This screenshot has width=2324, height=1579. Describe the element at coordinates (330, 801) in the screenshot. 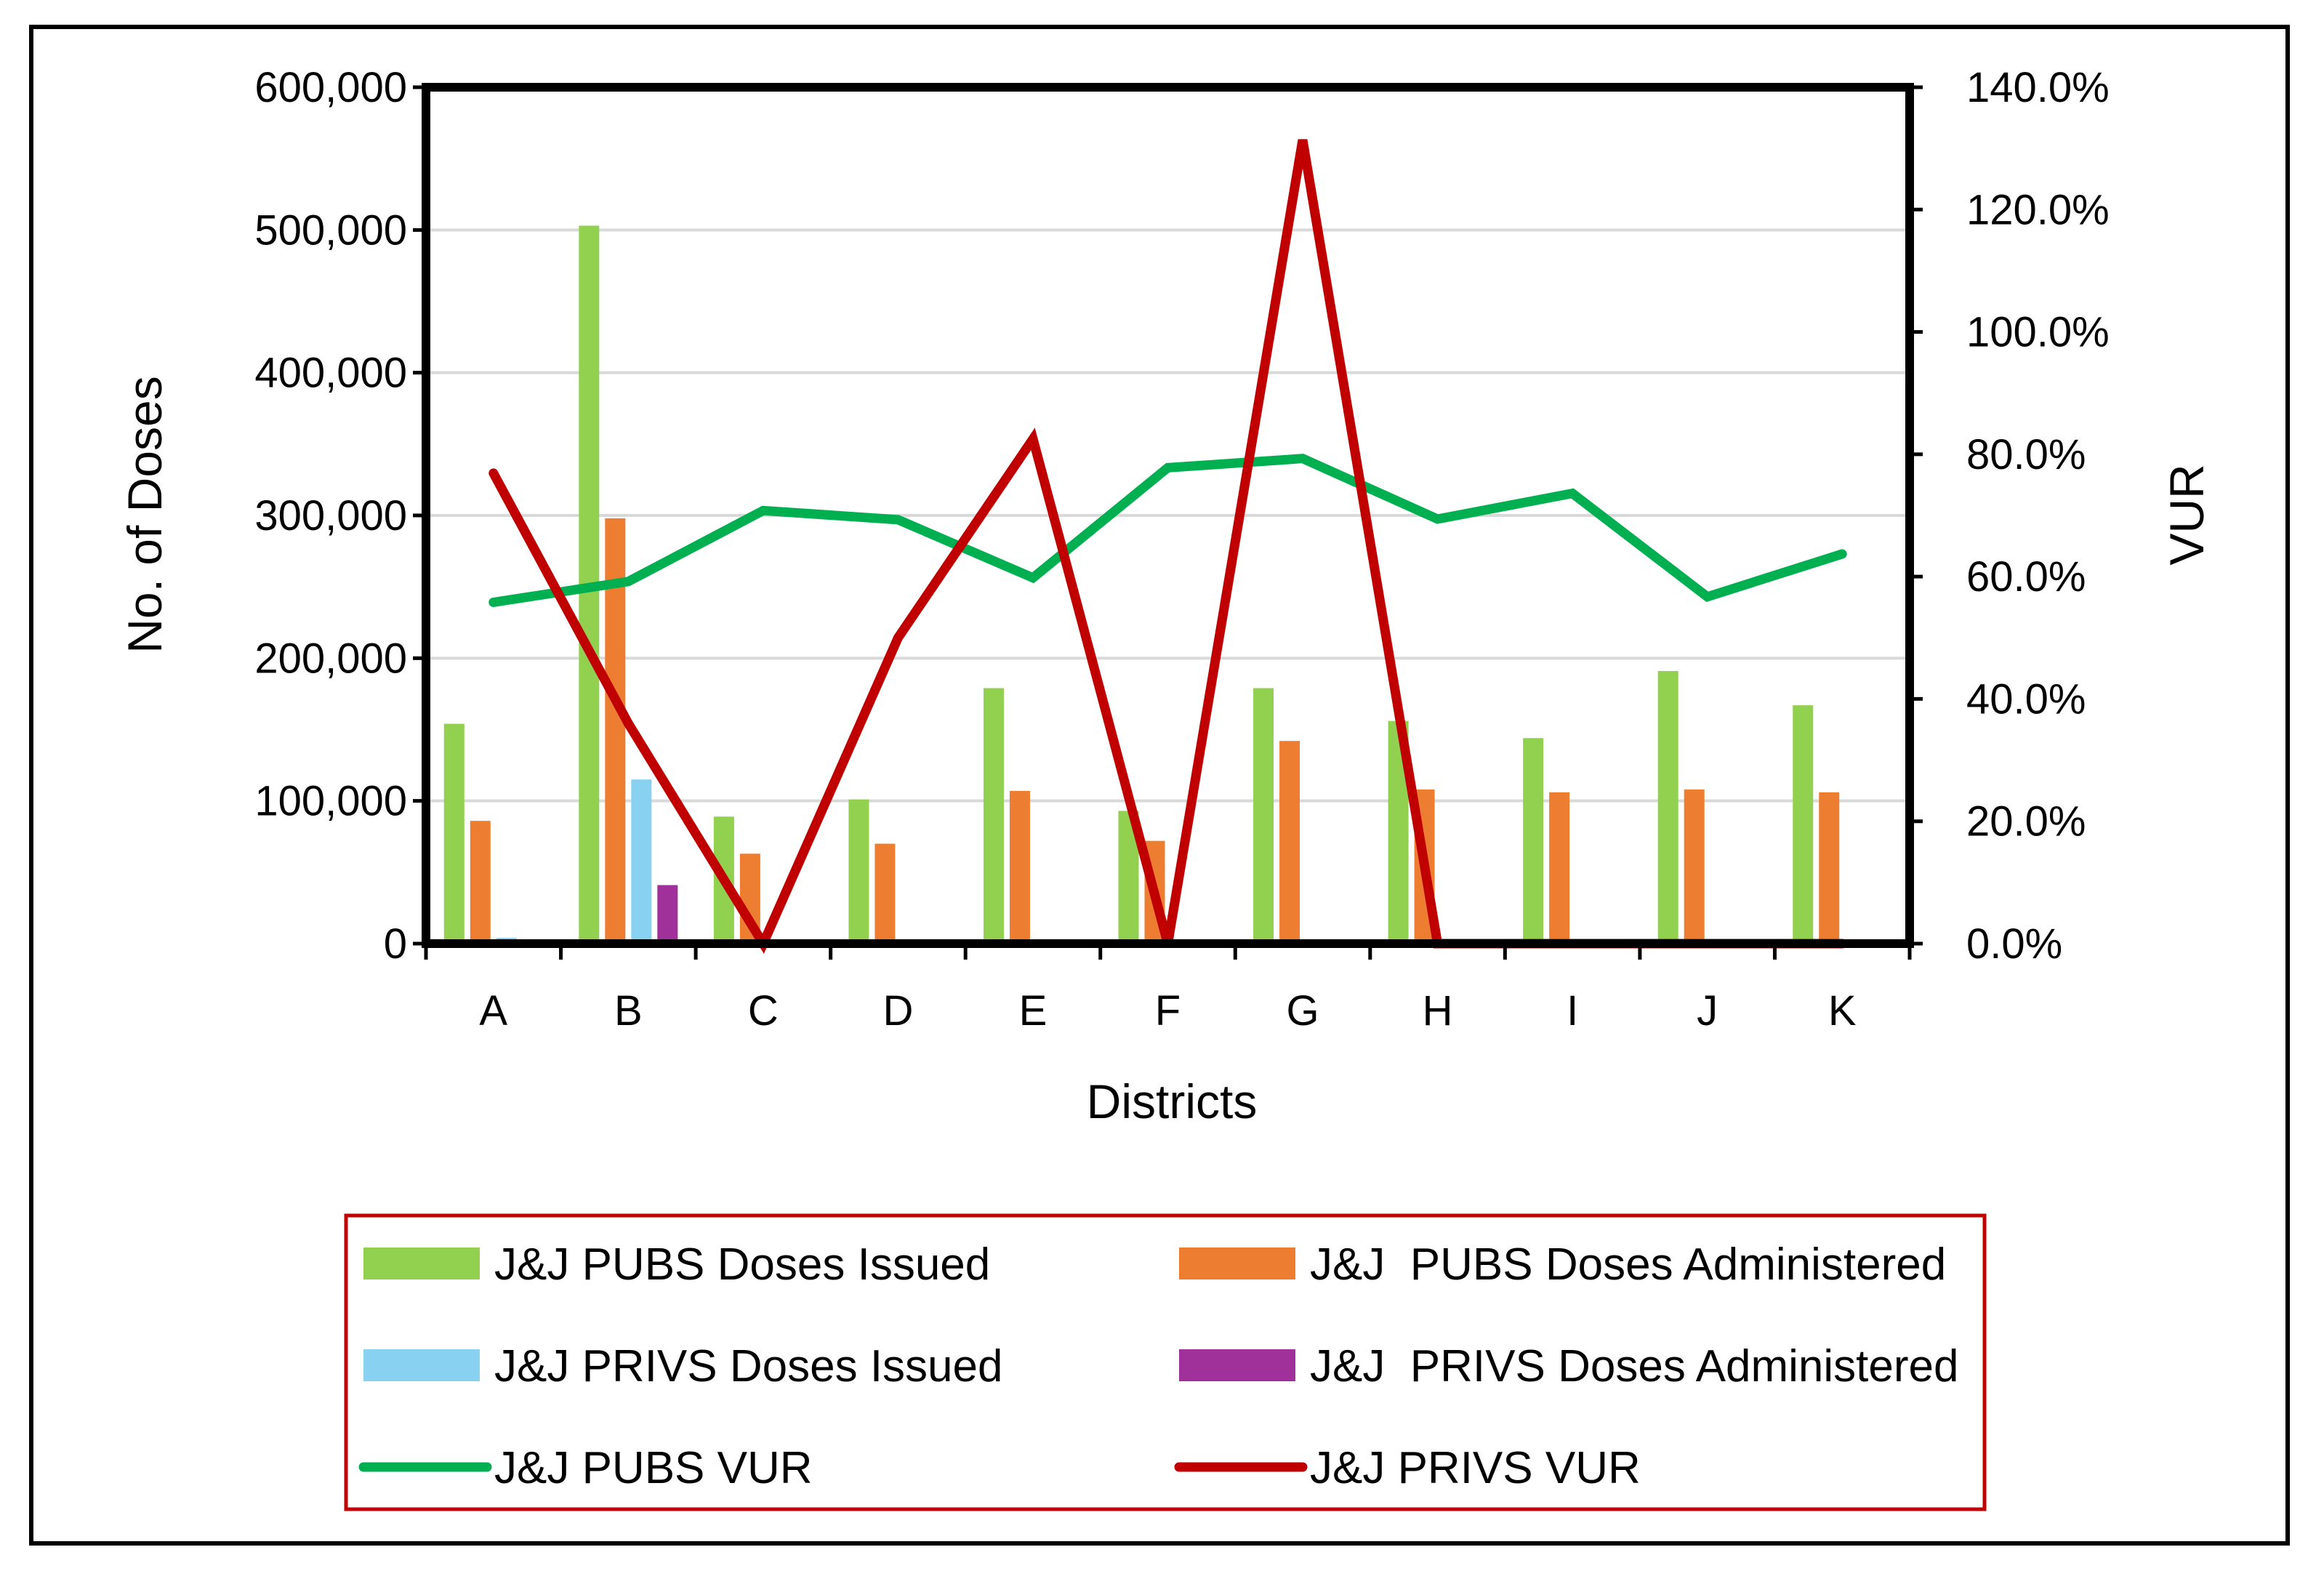

I see `y-tick-label: 100,000` at that location.